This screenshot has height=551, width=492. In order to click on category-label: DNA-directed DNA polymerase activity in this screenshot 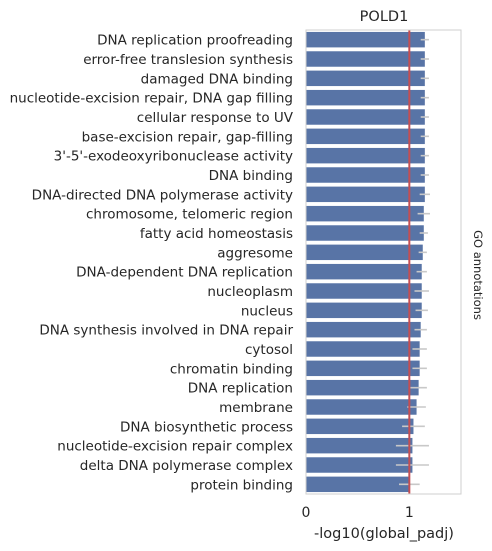, I will do `click(162, 195)`.